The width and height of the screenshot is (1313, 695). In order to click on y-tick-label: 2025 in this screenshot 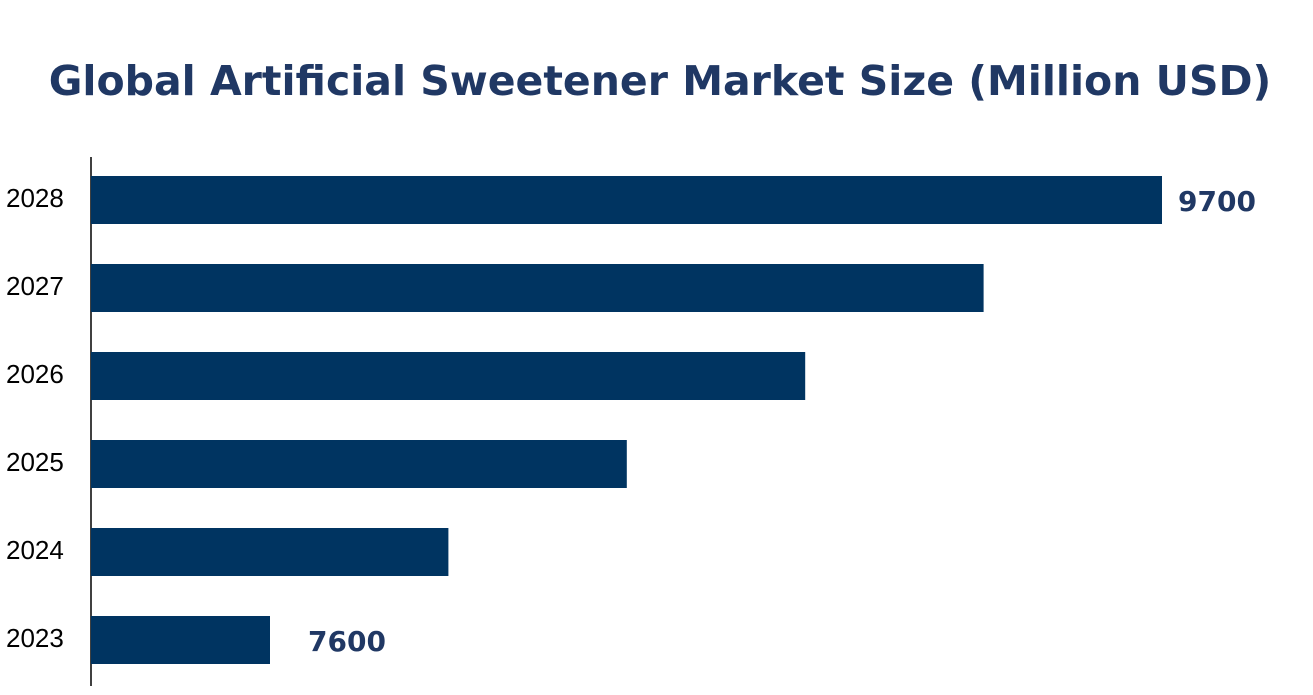, I will do `click(35, 462)`.